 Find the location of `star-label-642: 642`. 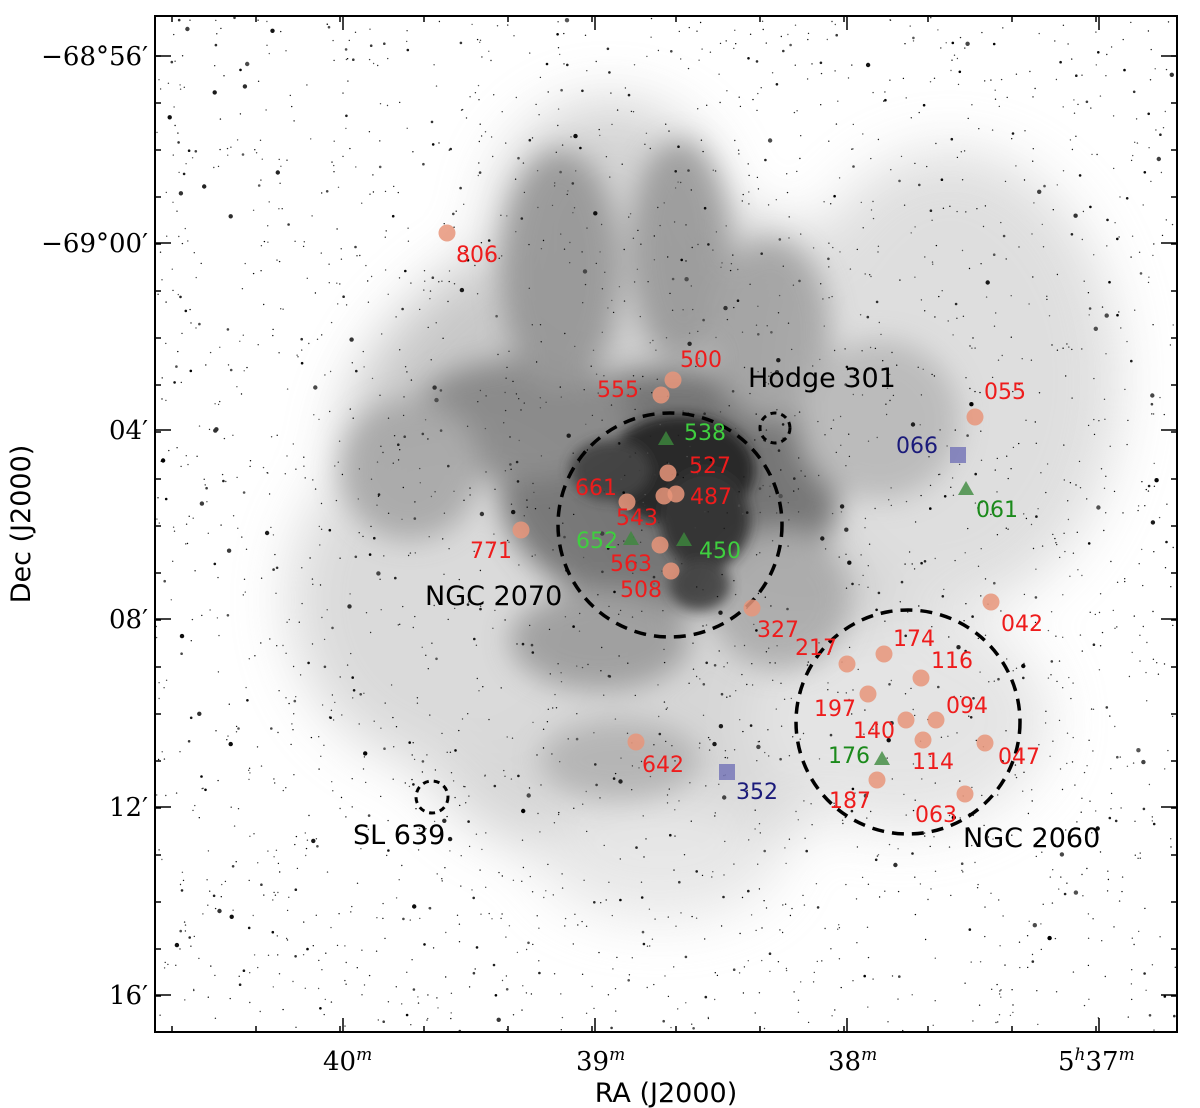

star-label-642: 642 is located at coordinates (663, 765).